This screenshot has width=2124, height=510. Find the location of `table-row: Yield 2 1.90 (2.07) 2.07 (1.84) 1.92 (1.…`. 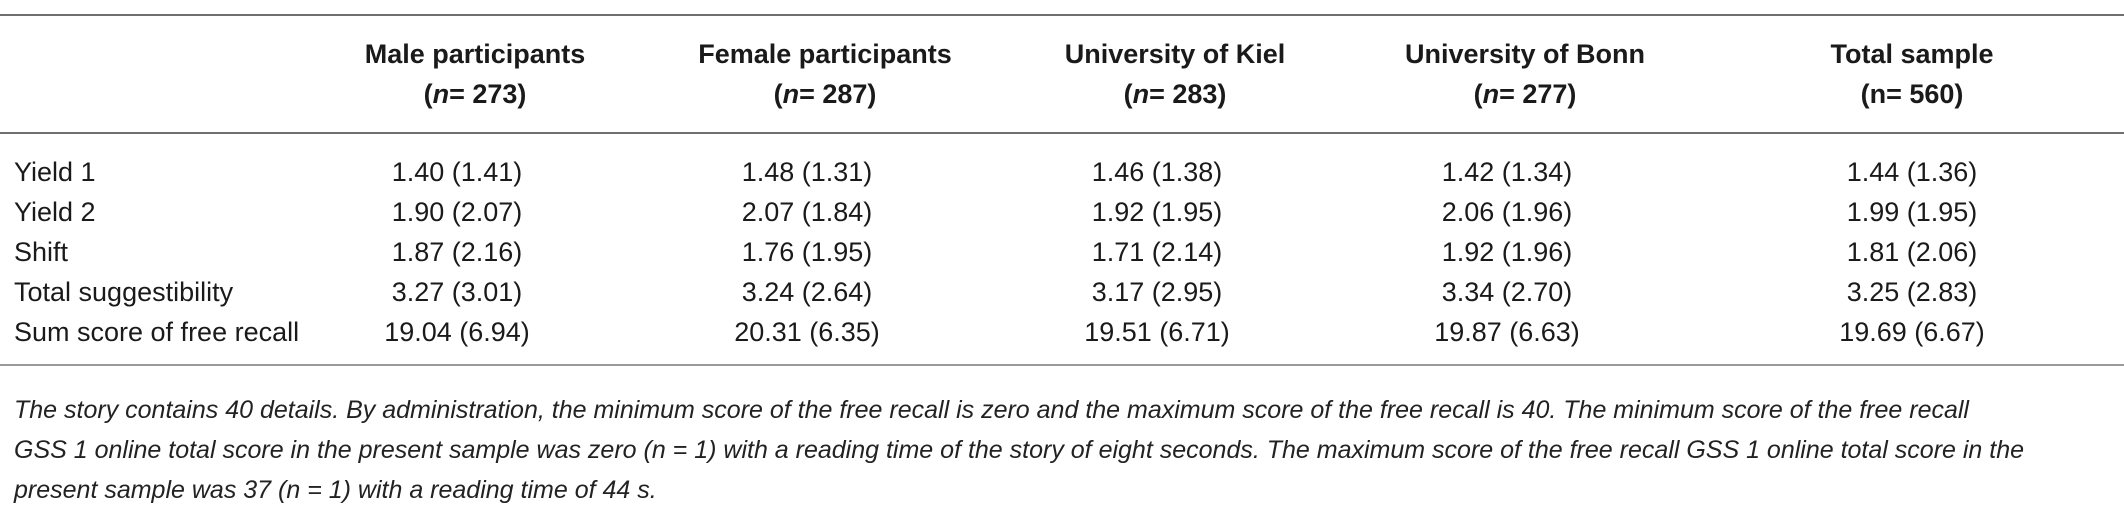

table-row: Yield 2 1.90 (2.07) 2.07 (1.84) 1.92 (1.… is located at coordinates (1062, 212).